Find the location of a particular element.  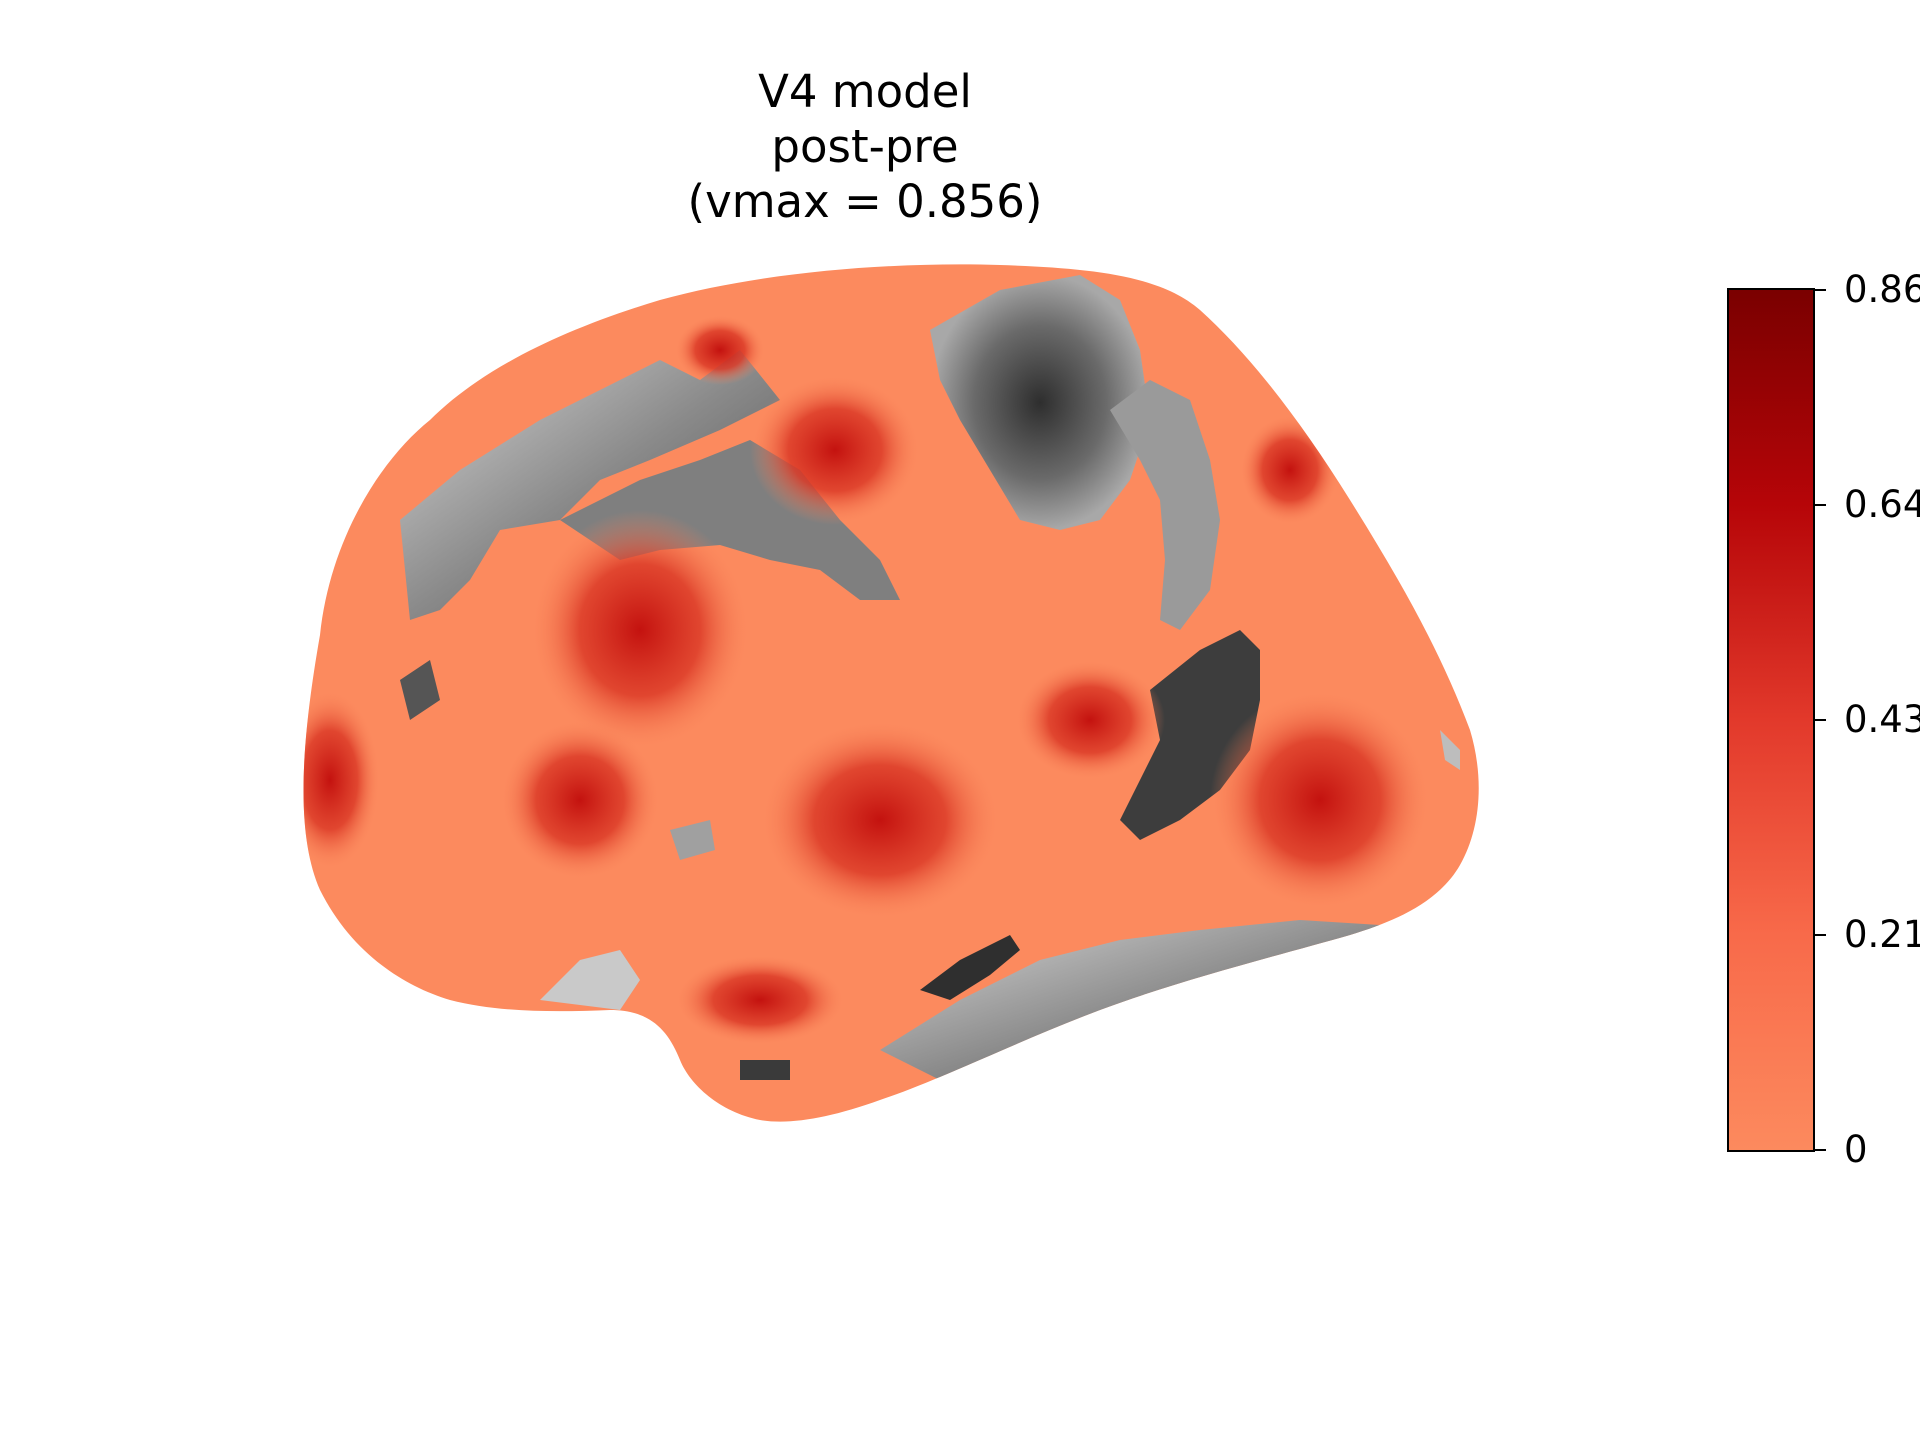

colorbar-tick-label: 0.86 is located at coordinates (1882, 289).